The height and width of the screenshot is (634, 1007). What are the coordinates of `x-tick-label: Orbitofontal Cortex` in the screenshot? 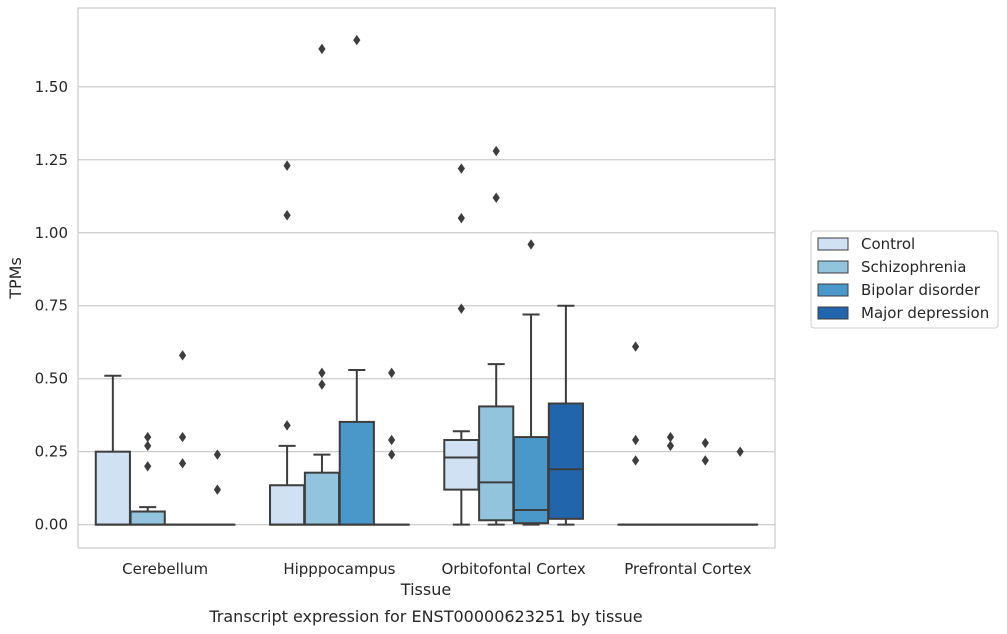 It's located at (514, 569).